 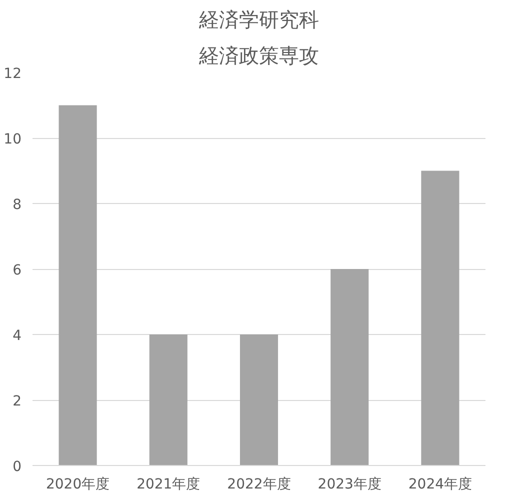 I want to click on y-tick-label: 6, so click(x=17, y=270).